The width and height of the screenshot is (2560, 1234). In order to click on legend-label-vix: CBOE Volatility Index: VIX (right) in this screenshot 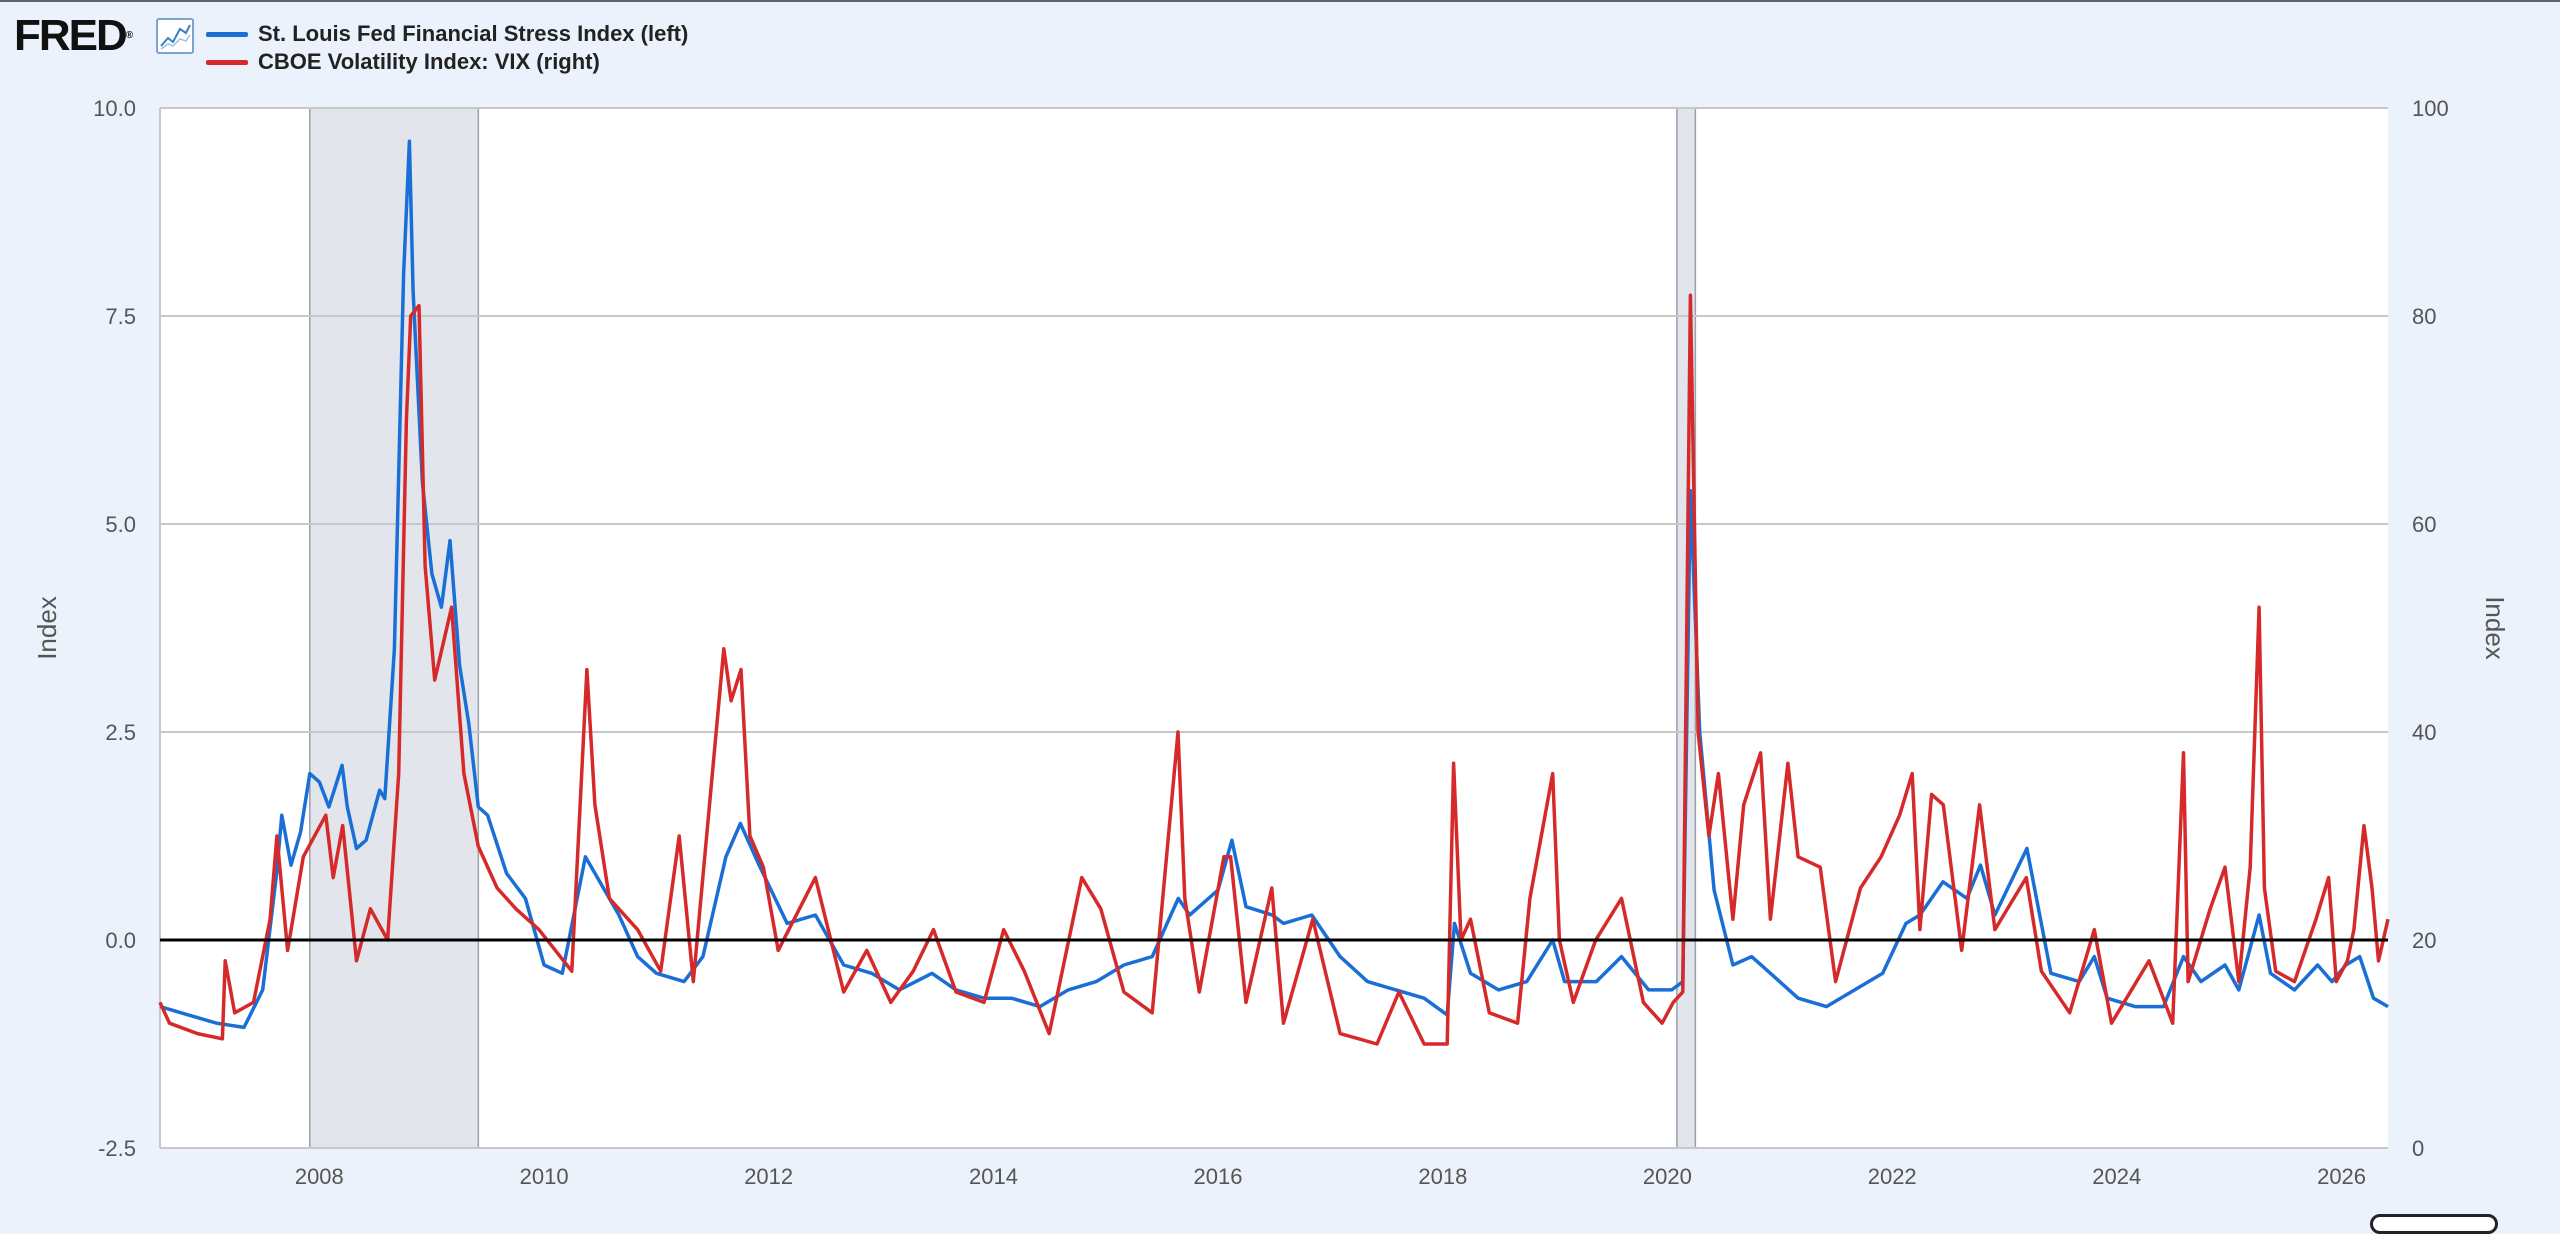, I will do `click(429, 61)`.